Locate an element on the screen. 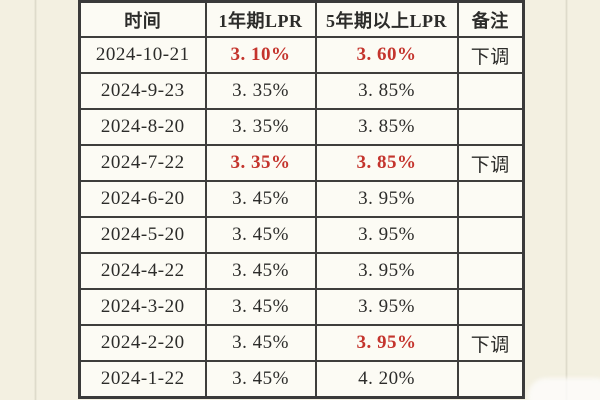 This screenshot has height=400, width=600. table-row: 2024-3-20 3. 45% 3. 95% is located at coordinates (301, 307).